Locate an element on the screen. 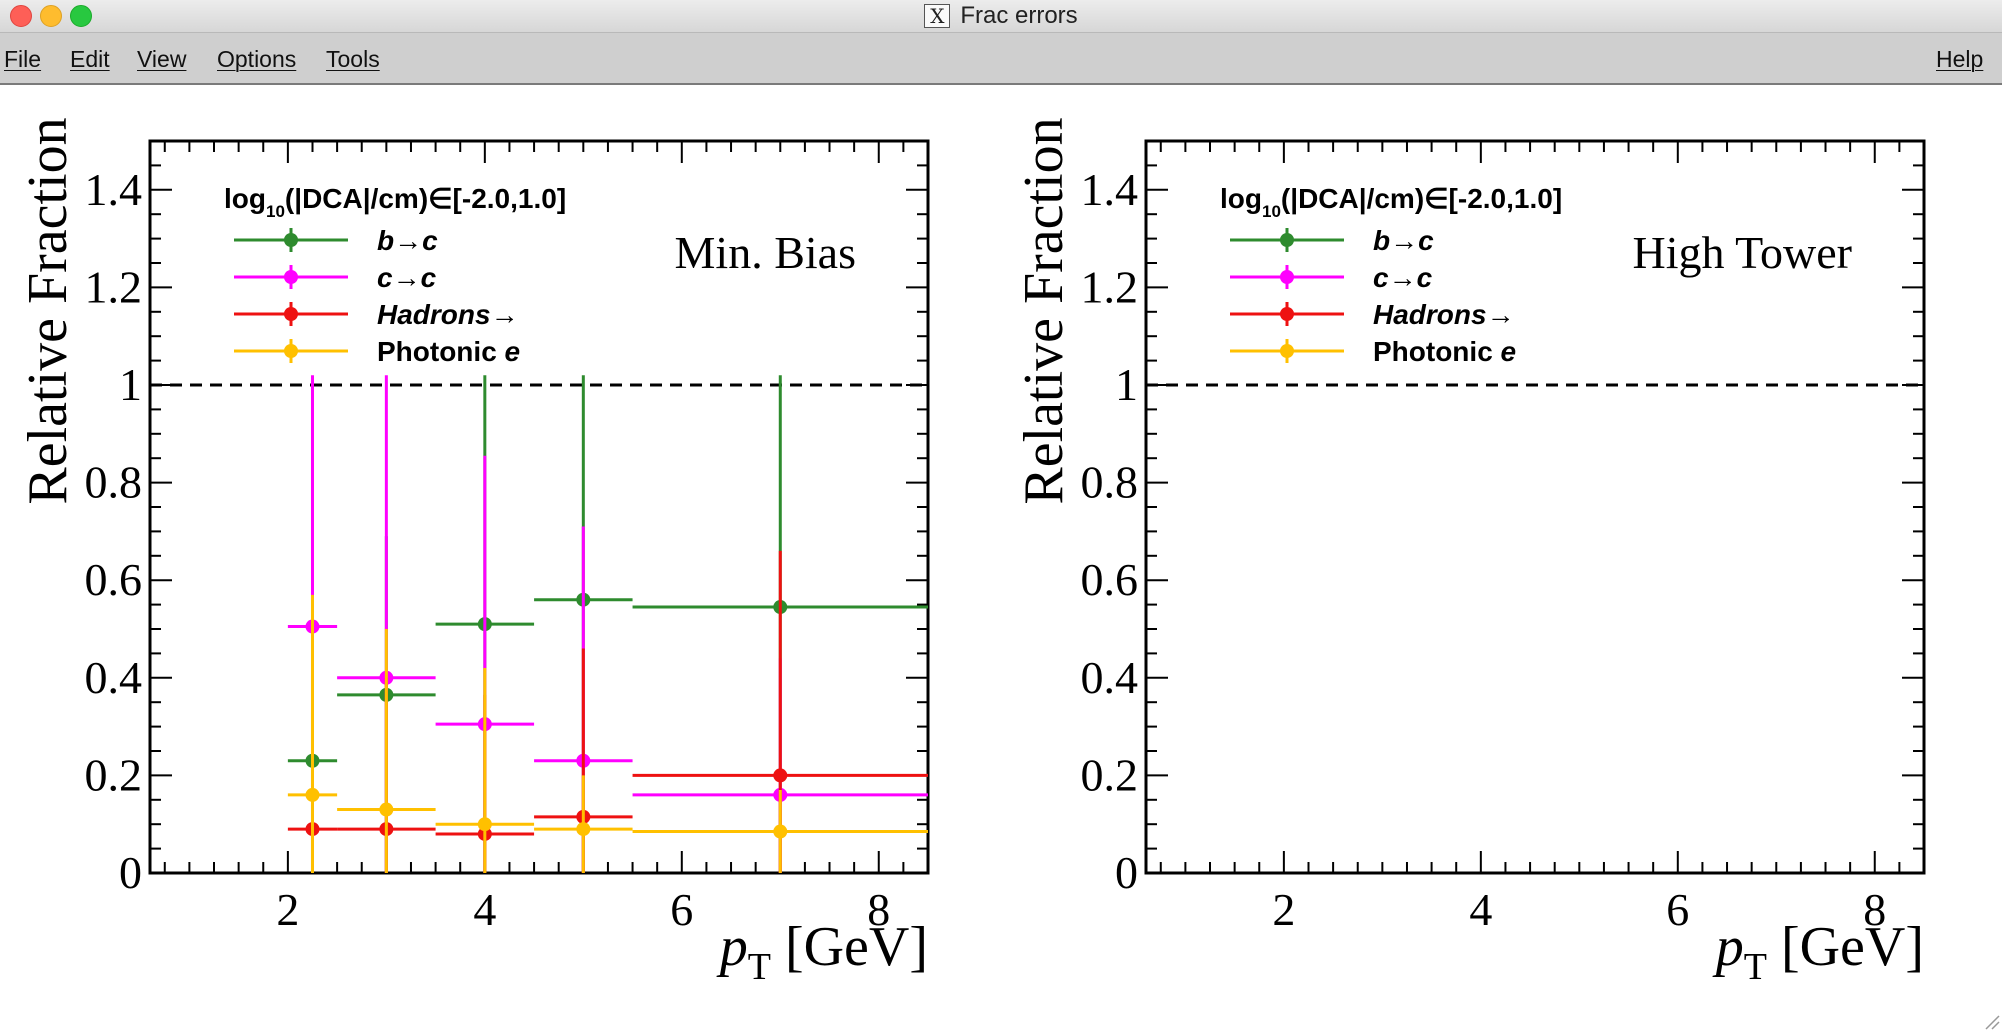 This screenshot has width=2002, height=1032. legend-label: Photonic e is located at coordinates (1444, 351).